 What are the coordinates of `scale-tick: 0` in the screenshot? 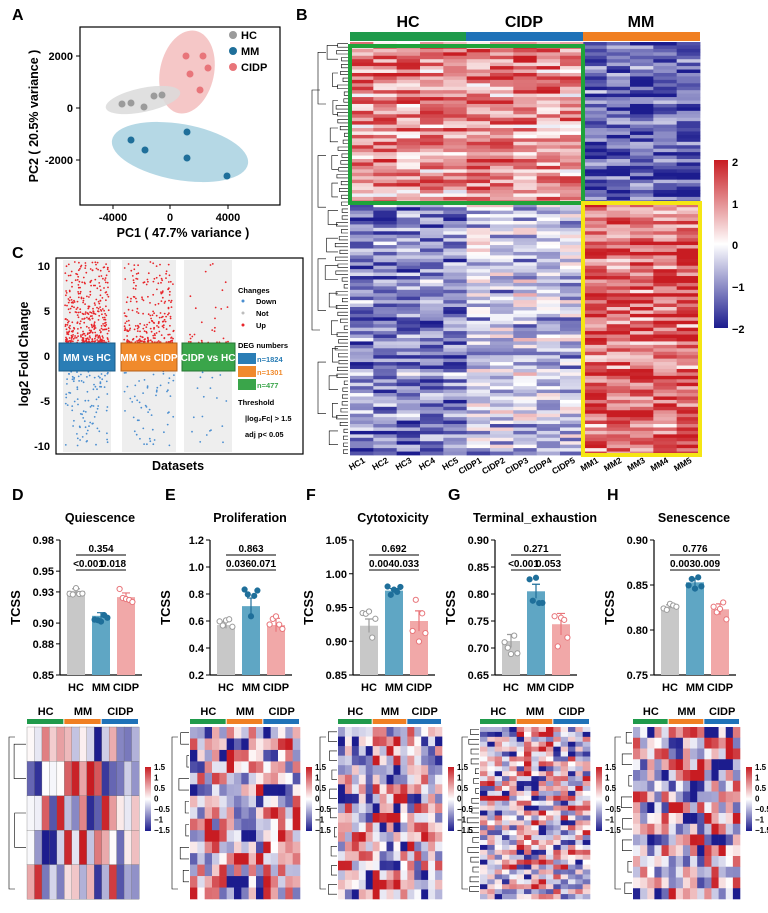 It's located at (607, 799).